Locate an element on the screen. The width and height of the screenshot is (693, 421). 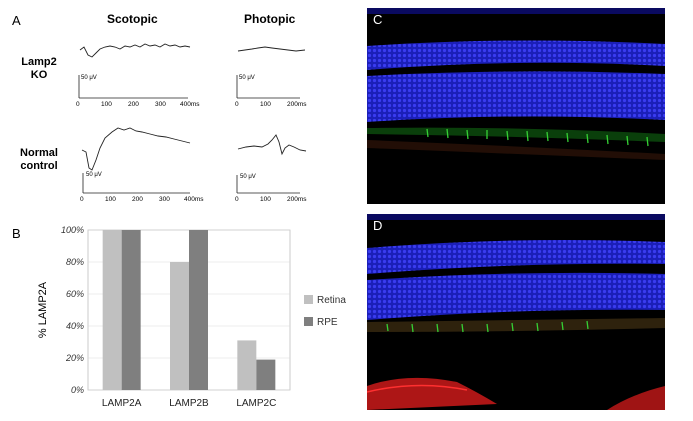
scalebar-normal-scotopic is located at coordinates (136, 183).